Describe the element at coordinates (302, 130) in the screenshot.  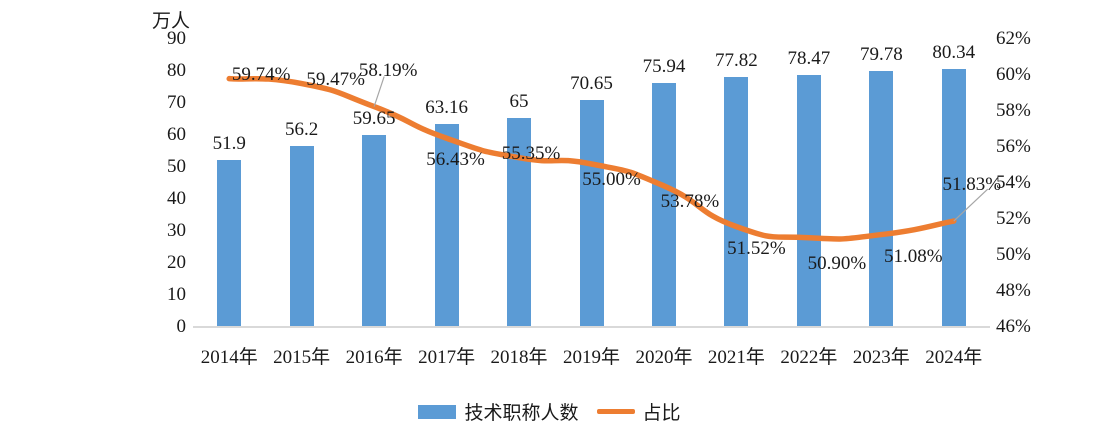
I see `bar-value-label: 56.2` at that location.